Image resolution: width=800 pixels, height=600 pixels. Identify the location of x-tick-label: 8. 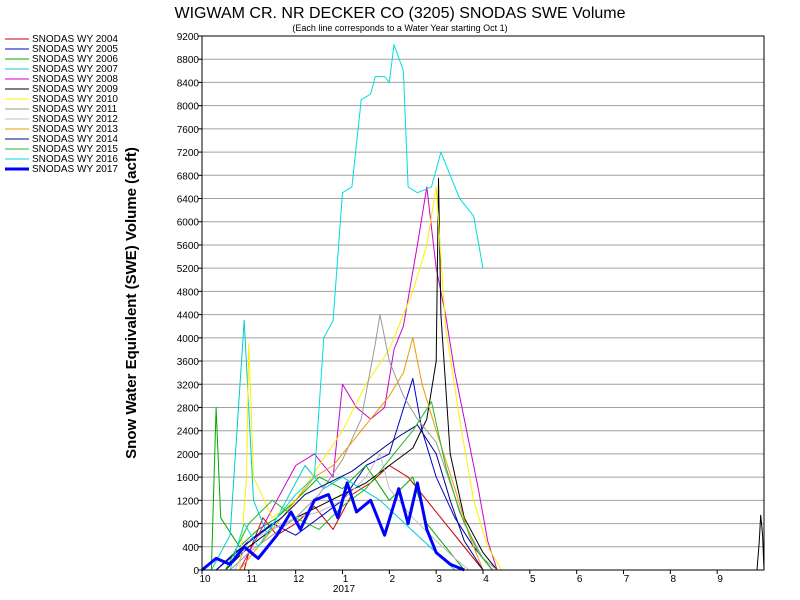
(674, 579).